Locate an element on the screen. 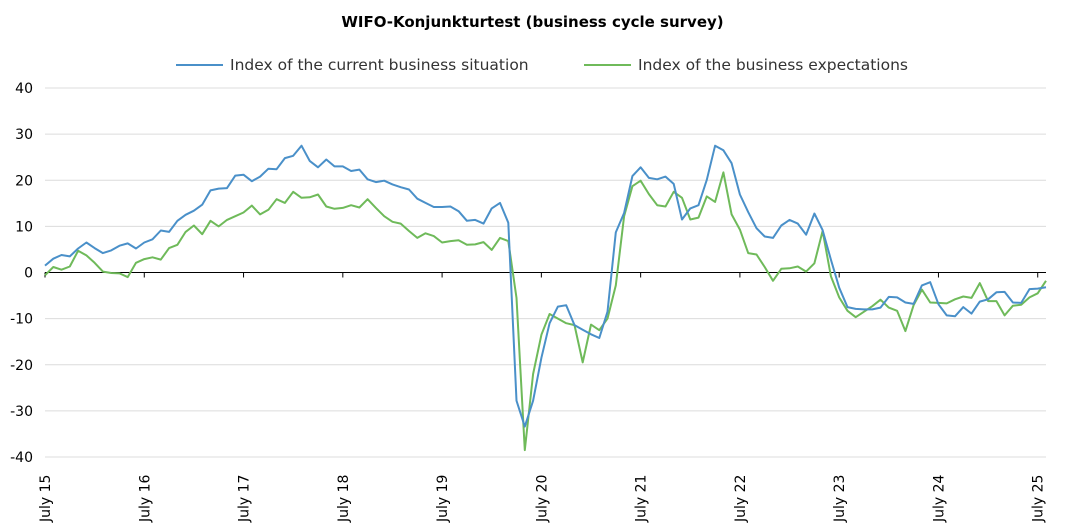 Image resolution: width=1065 pixels, height=527 pixels. x-tick-label: July 20 is located at coordinates (542, 499).